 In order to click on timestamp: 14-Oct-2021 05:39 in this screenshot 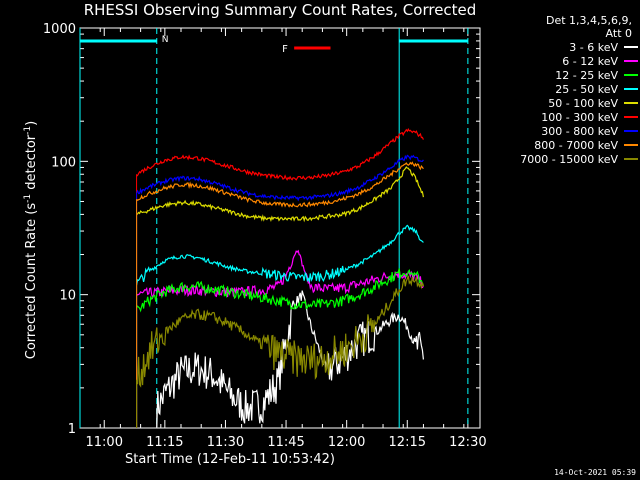, I will do `click(595, 472)`.